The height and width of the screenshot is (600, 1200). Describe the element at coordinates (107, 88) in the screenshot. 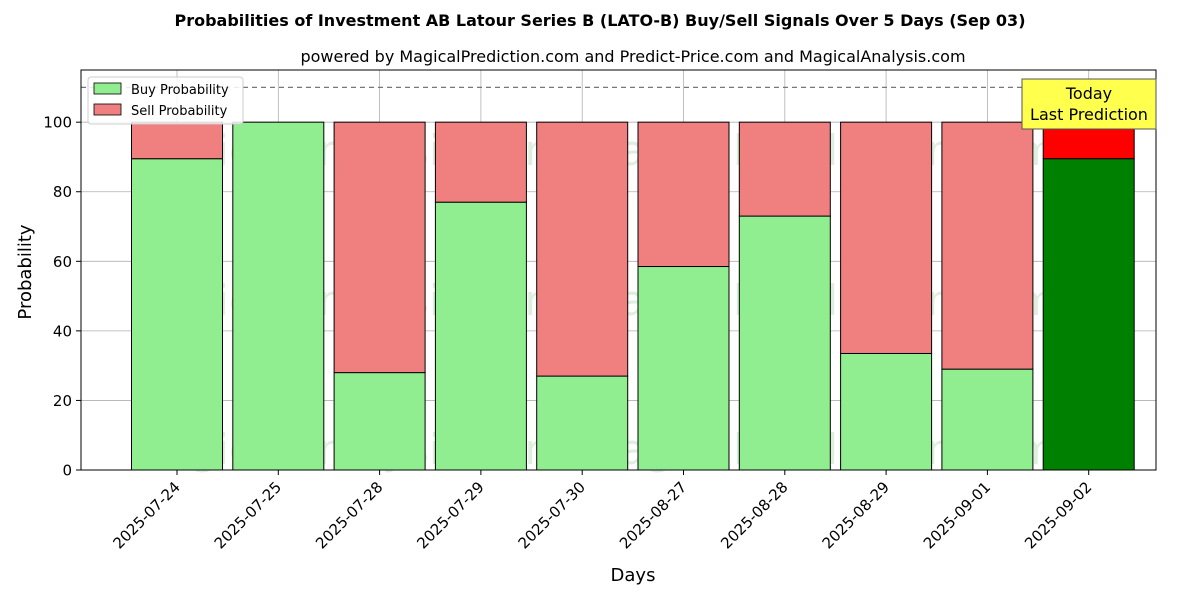

I see `legend-buy-swatch` at that location.